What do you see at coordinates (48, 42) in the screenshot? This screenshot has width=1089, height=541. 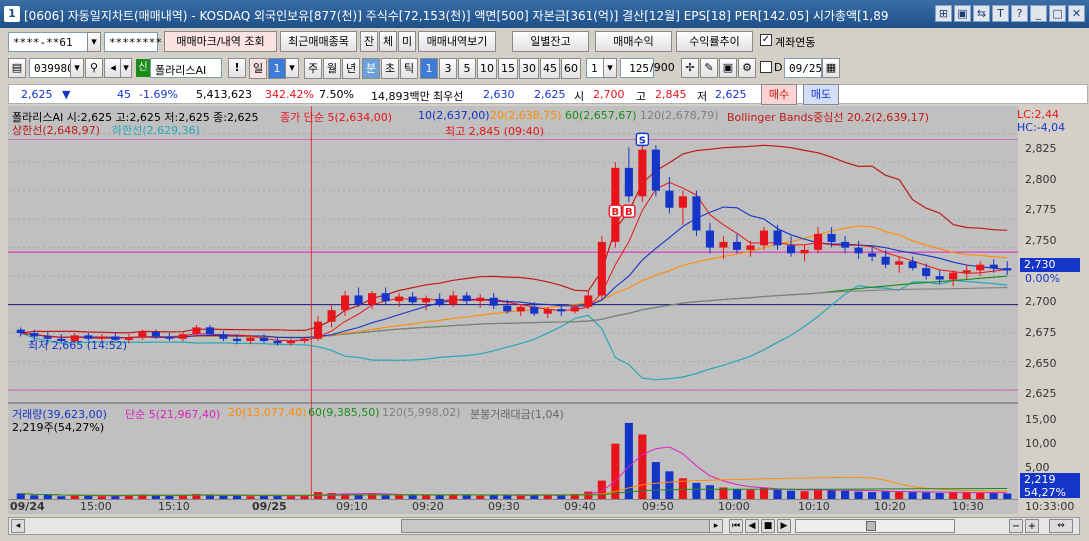 I see `account-input: ****-**61` at bounding box center [48, 42].